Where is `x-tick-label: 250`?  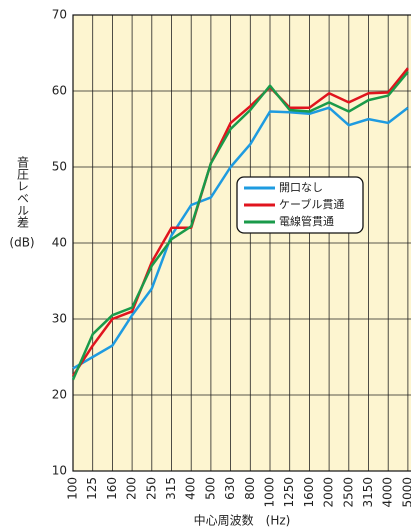
x-tick-label: 250 is located at coordinates (151, 488).